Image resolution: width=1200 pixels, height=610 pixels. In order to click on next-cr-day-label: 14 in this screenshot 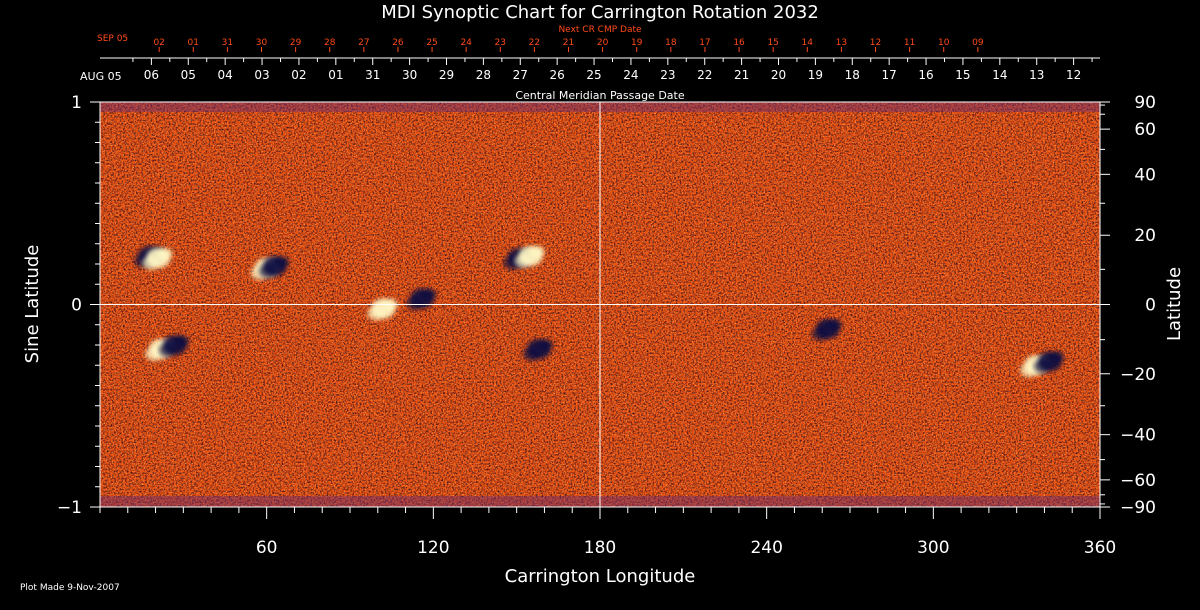, I will do `click(808, 43)`.